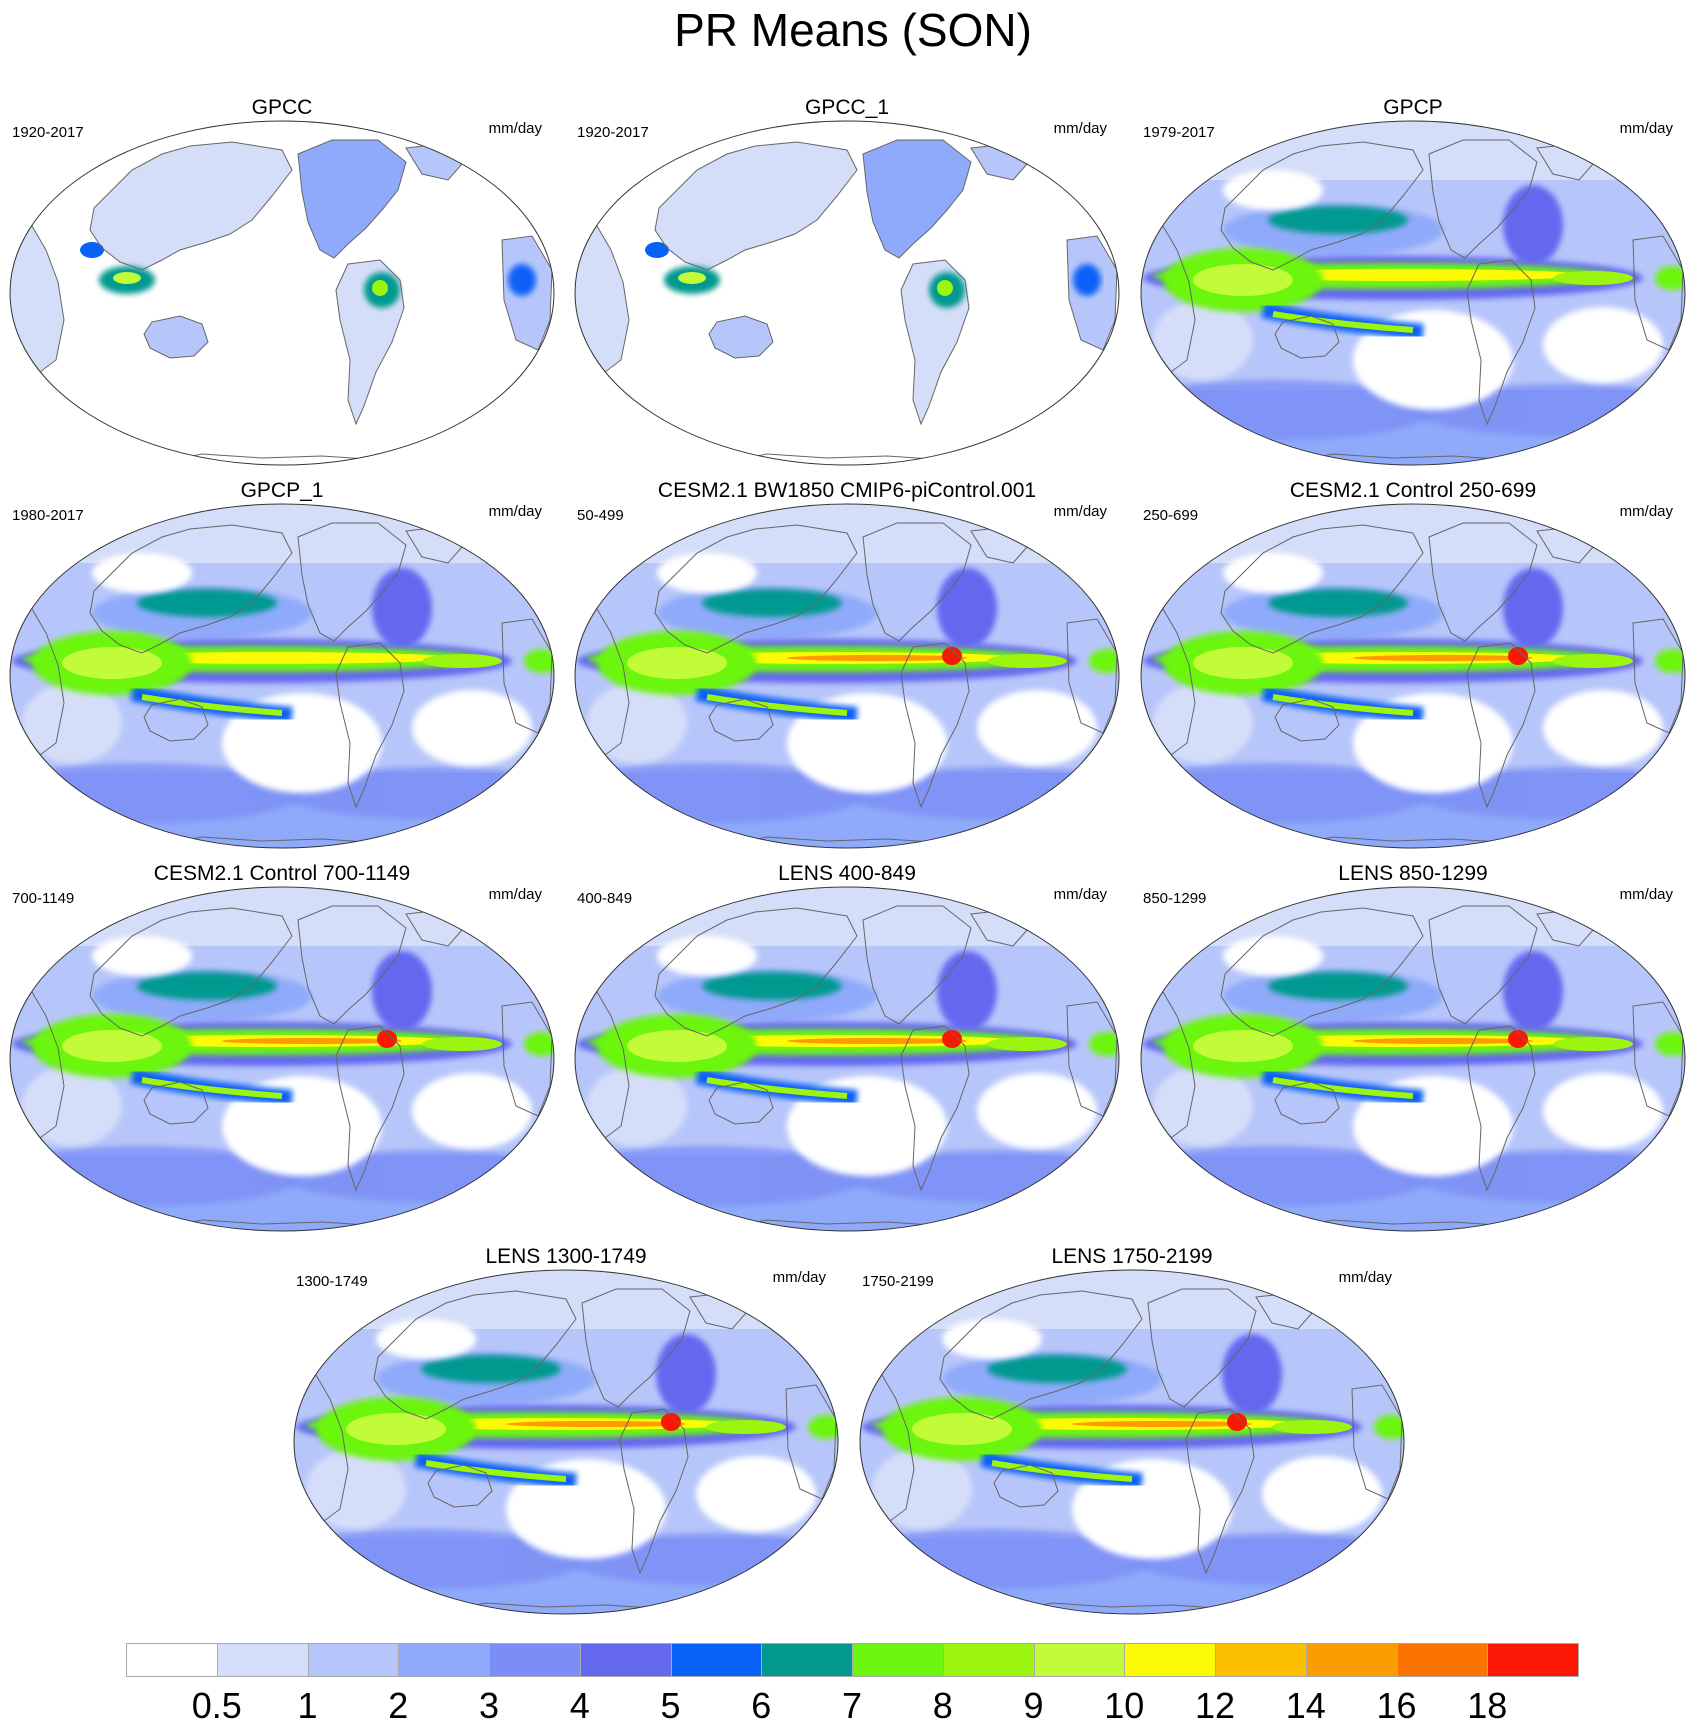 Image resolution: width=1706 pixels, height=1727 pixels. I want to click on panel-period: 1979-2017, so click(1179, 132).